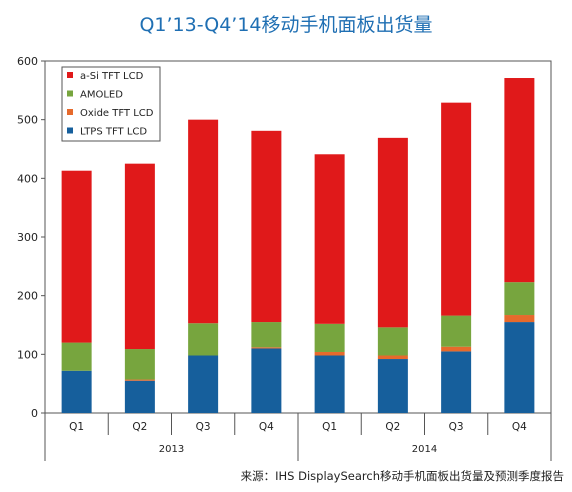 Image resolution: width=572 pixels, height=492 pixels. What do you see at coordinates (171, 449) in the screenshot?
I see `year-label: 2013` at bounding box center [171, 449].